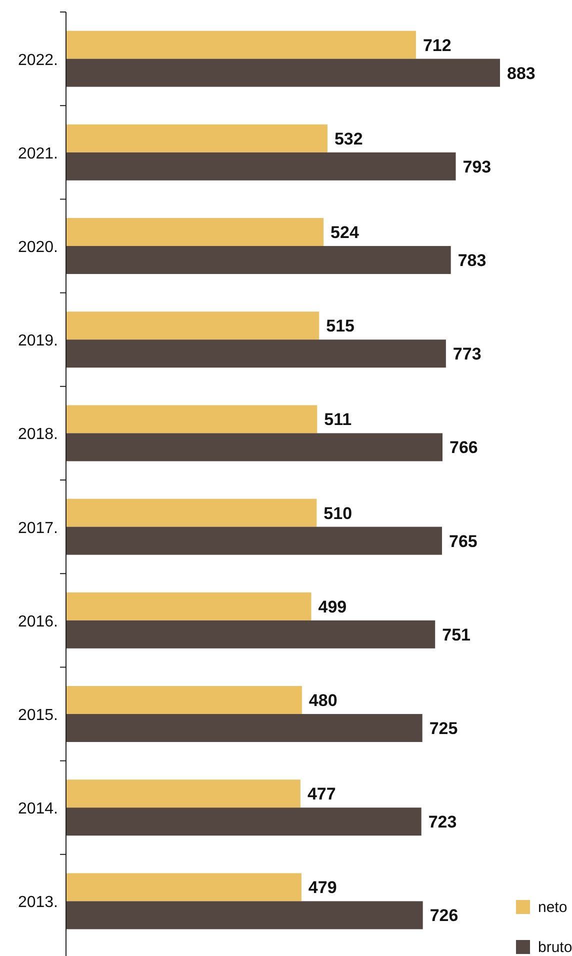  I want to click on data-label: 783, so click(472, 260).